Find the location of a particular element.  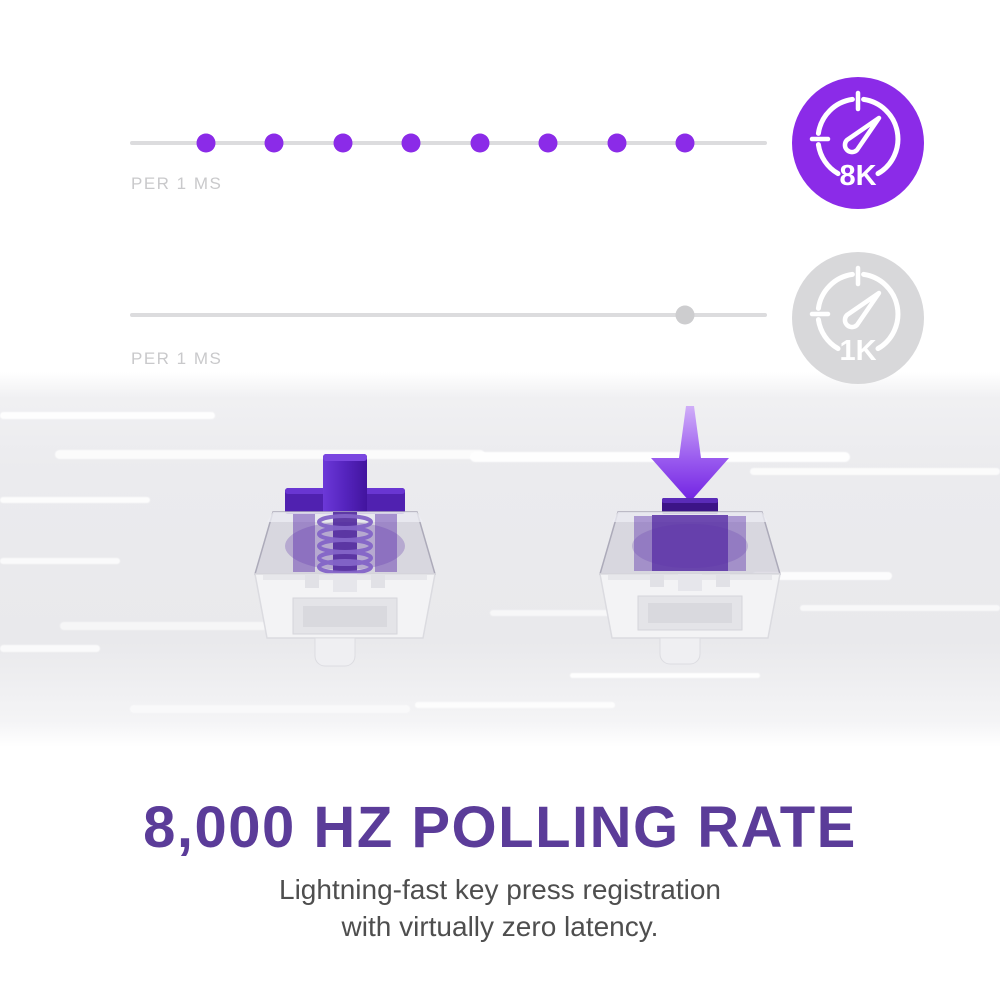

slow-timeline-label: PER 1 MS is located at coordinates (177, 358).